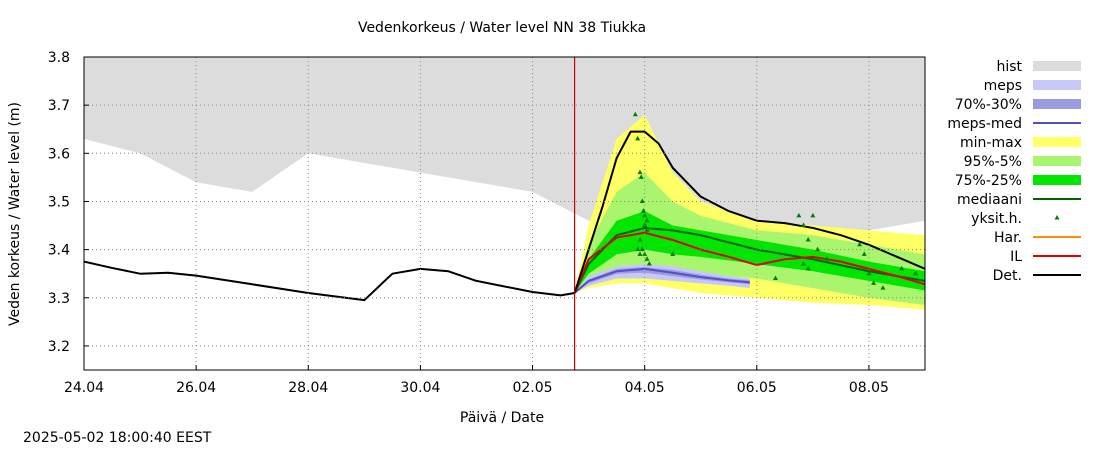  What do you see at coordinates (532, 388) in the screenshot?
I see `x-tick-label: 02.05` at bounding box center [532, 388].